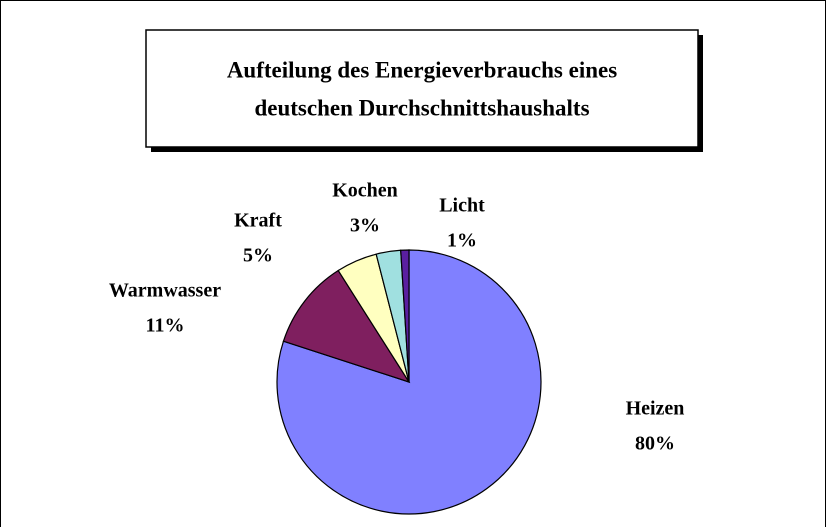 The image size is (827, 527). Describe the element at coordinates (258, 221) in the screenshot. I see `slice-label: Kraft` at that location.